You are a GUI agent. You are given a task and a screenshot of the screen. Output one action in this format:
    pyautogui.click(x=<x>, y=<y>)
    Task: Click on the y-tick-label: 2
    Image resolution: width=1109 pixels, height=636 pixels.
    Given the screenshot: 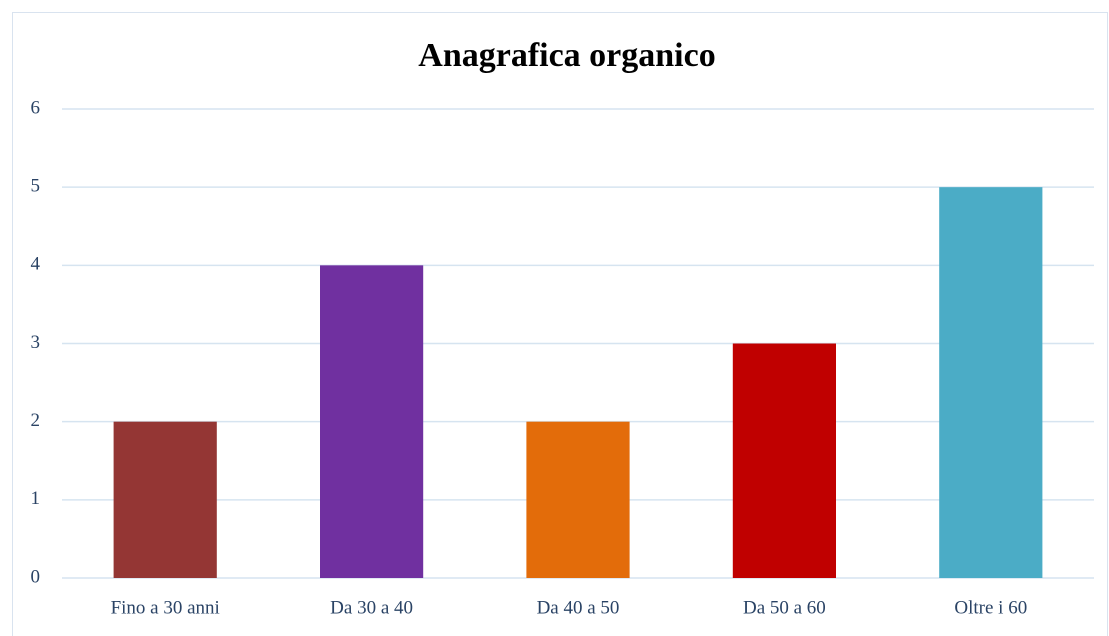 What is the action you would take?
    pyautogui.click(x=36, y=420)
    